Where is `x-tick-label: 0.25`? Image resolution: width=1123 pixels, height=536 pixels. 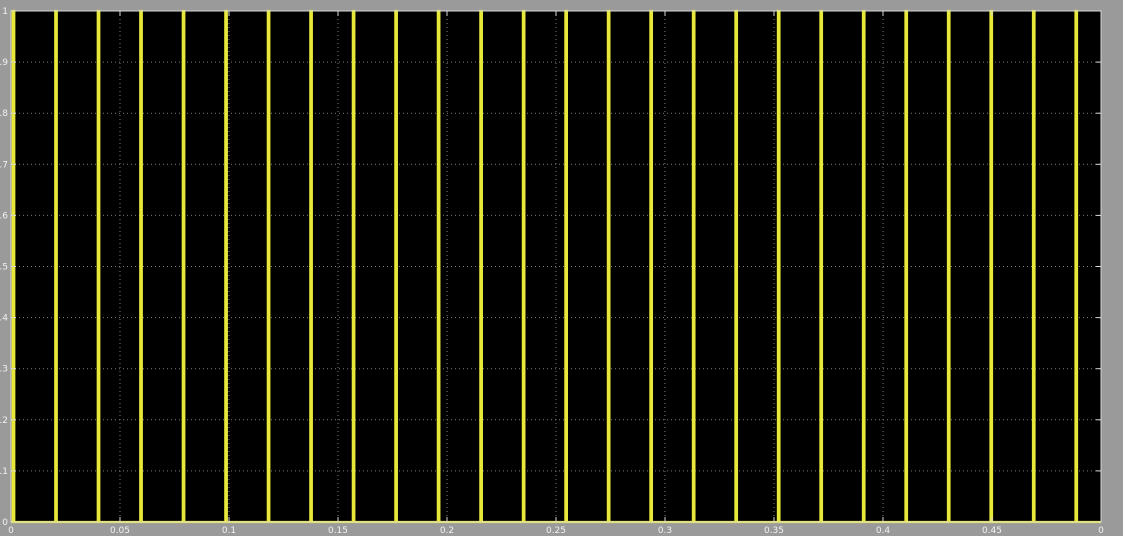 x-tick-label: 0.25 is located at coordinates (556, 531).